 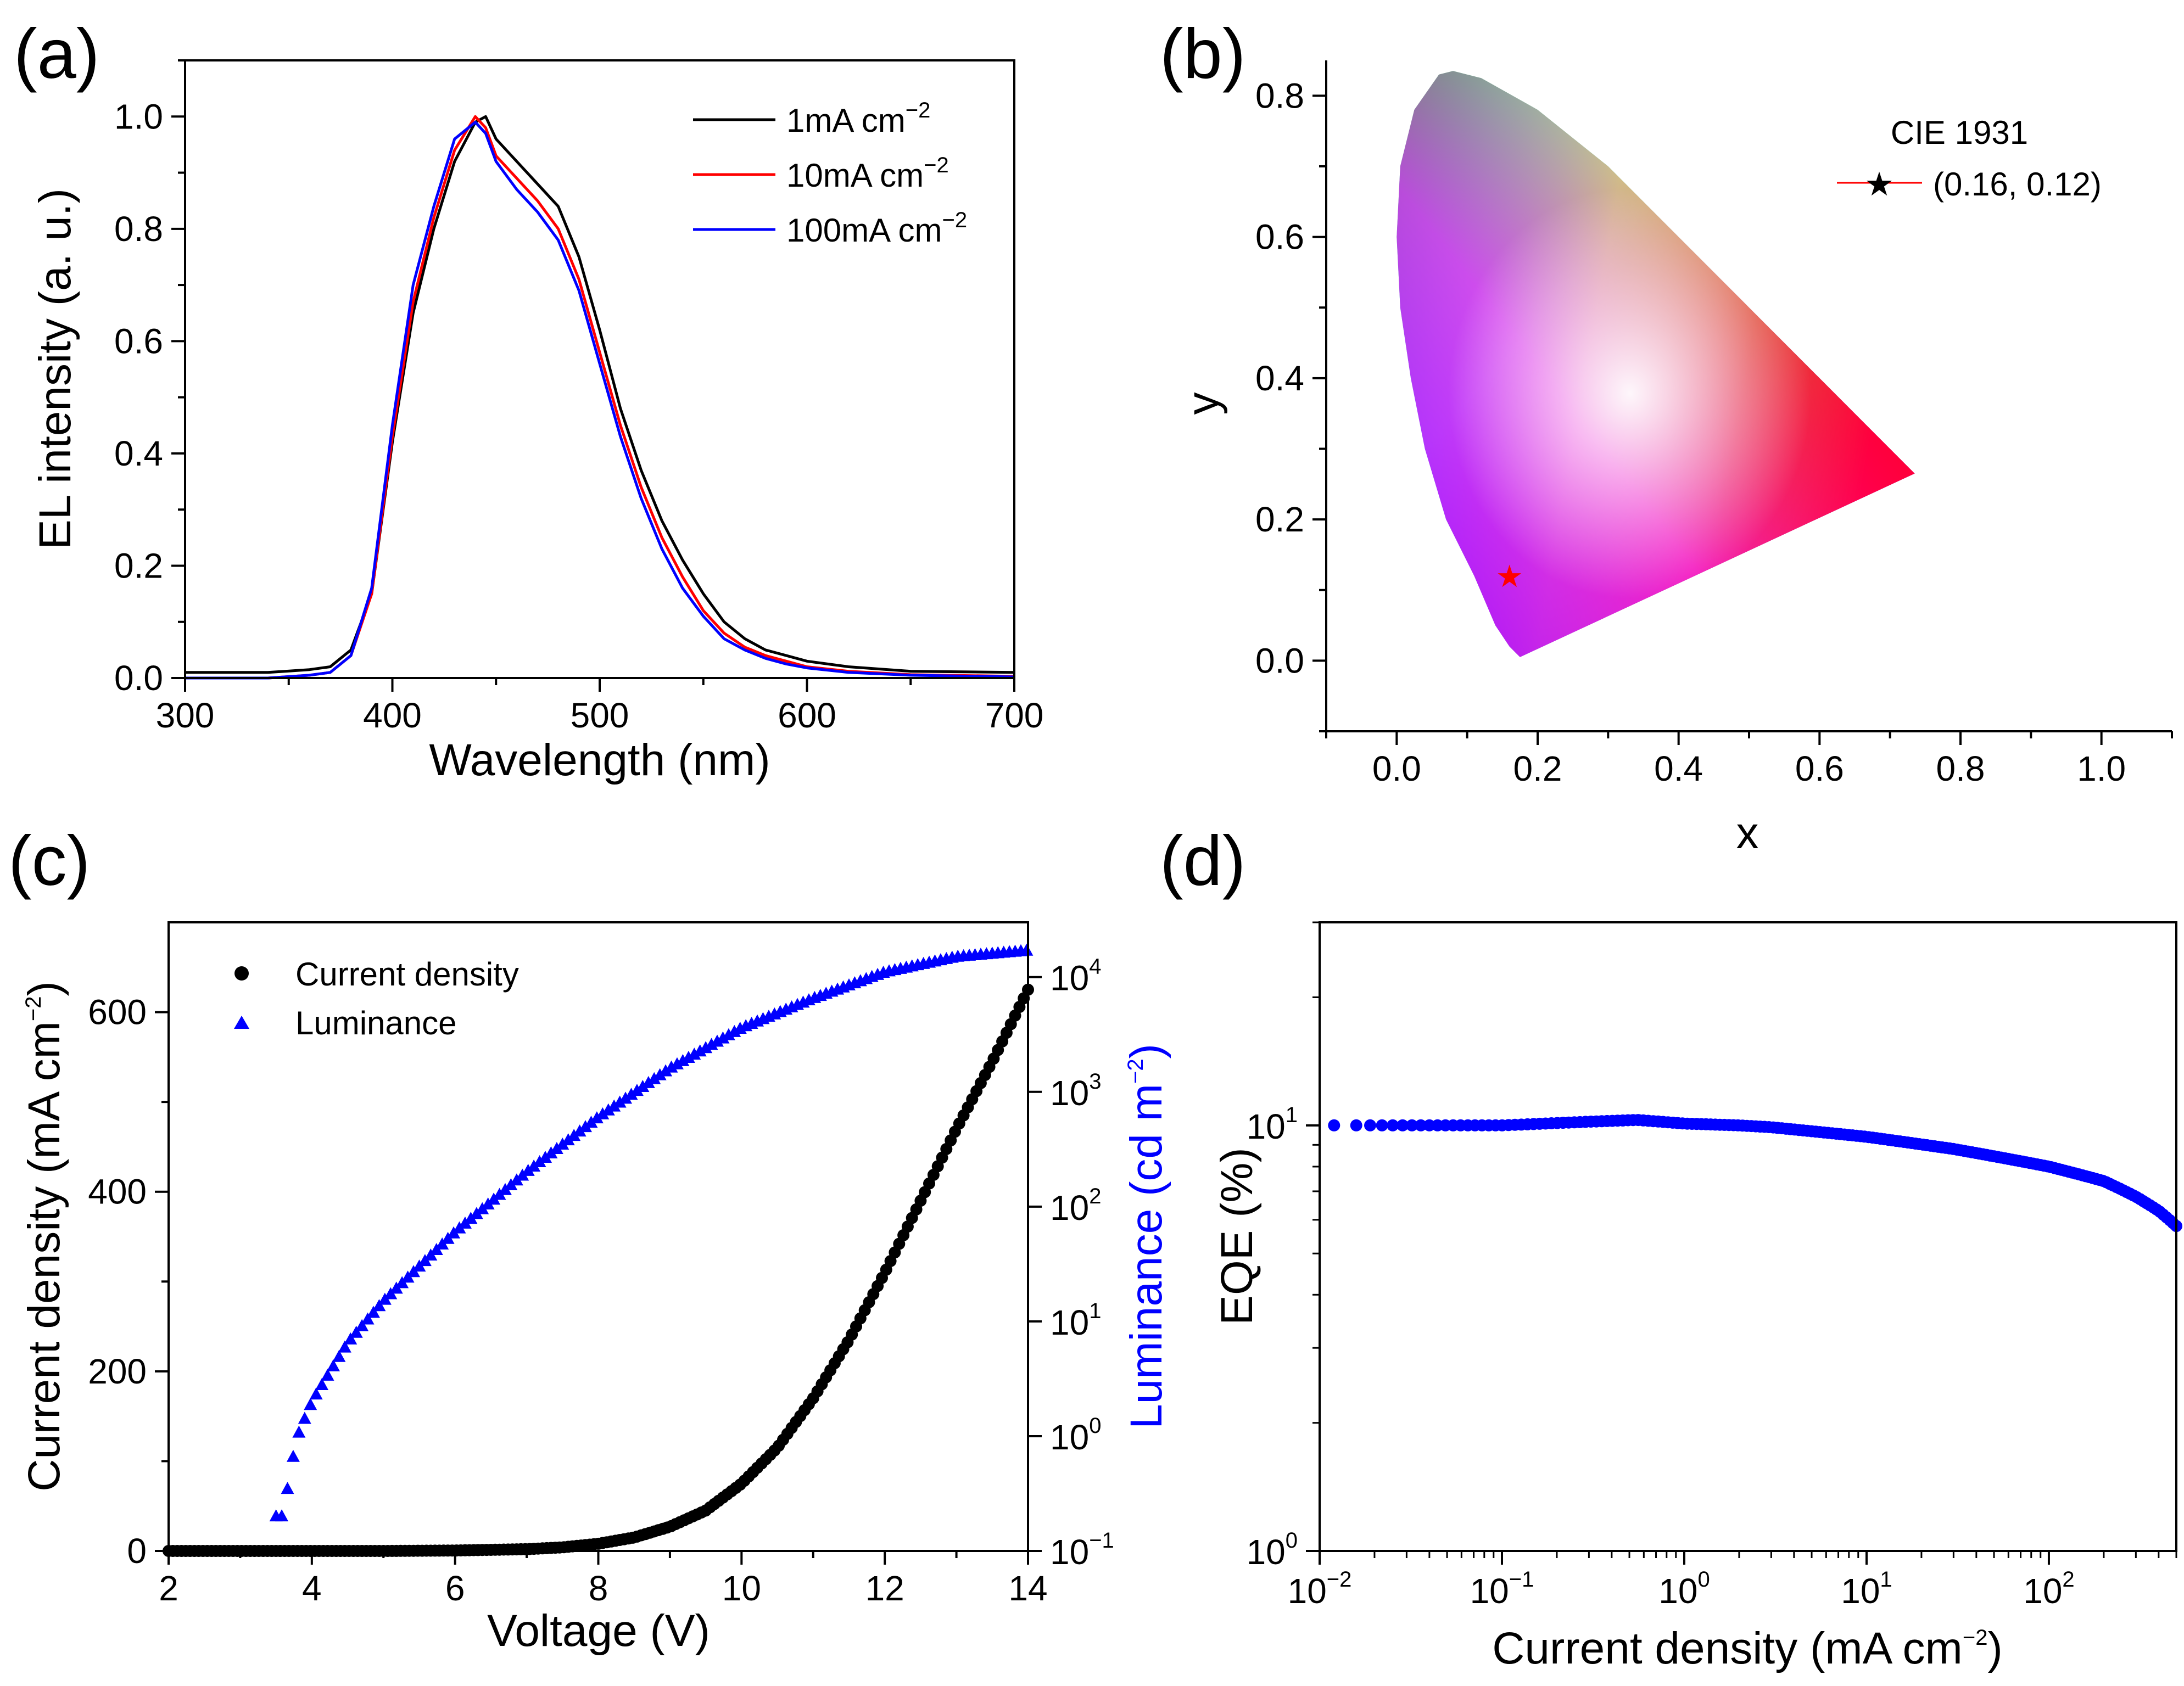 What do you see at coordinates (600, 760) in the screenshot?
I see `a-x-axis-title: Wavelength (nm)` at bounding box center [600, 760].